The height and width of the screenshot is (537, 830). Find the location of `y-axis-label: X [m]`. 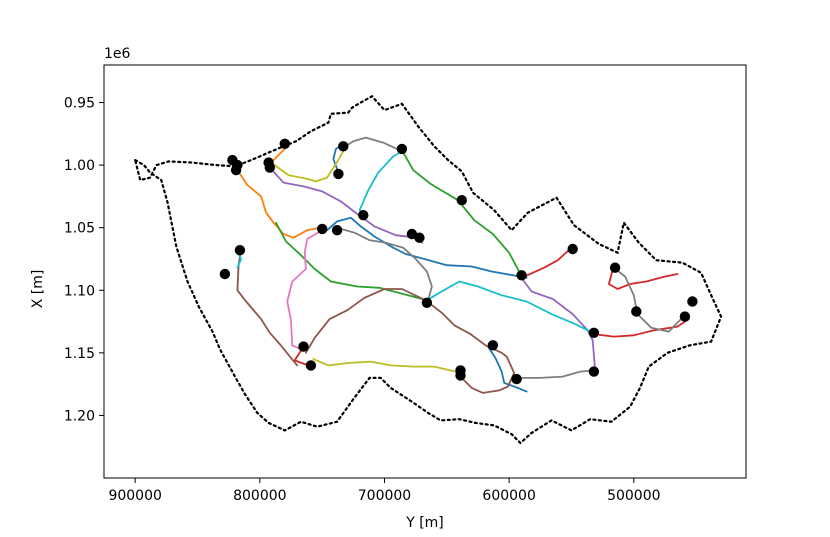

y-axis-label: X [m] is located at coordinates (38, 289).